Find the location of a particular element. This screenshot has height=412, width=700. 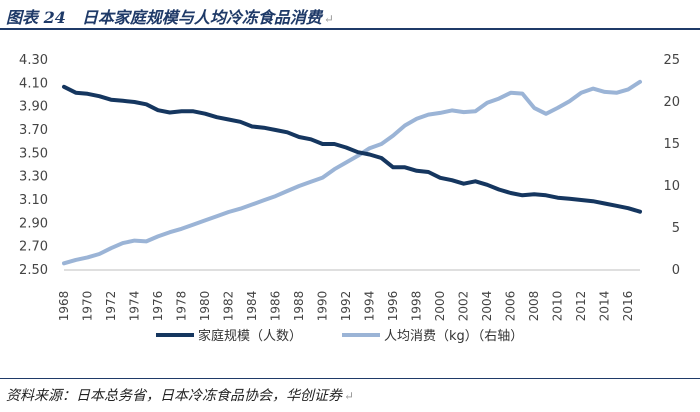

x-tick-label: 1992 is located at coordinates (346, 306).